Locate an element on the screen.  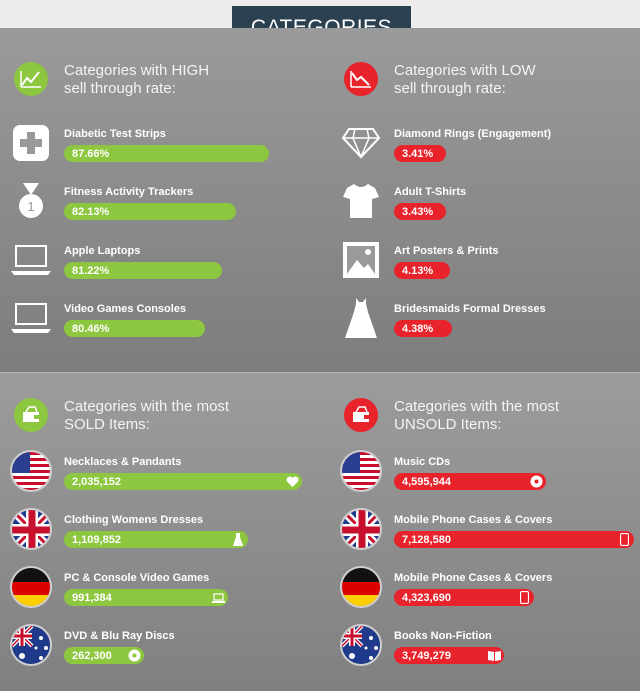
high-heading-line1: Categories with HIGH is located at coordinates (137, 70).